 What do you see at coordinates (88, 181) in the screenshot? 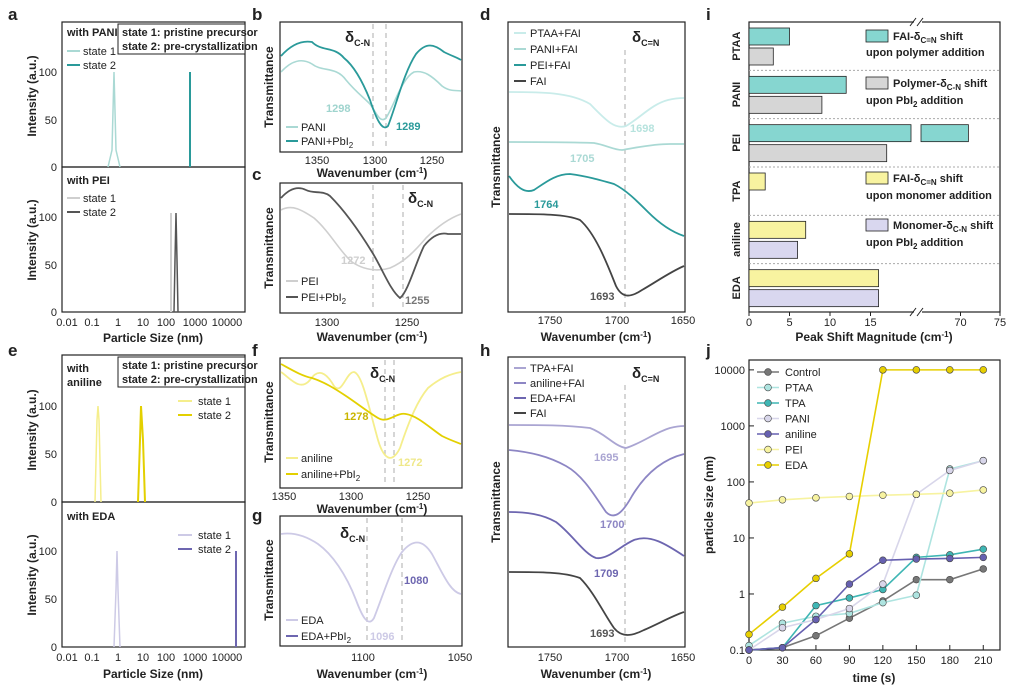
I see `panel-a-bottom-title: with PEI` at bounding box center [88, 181].